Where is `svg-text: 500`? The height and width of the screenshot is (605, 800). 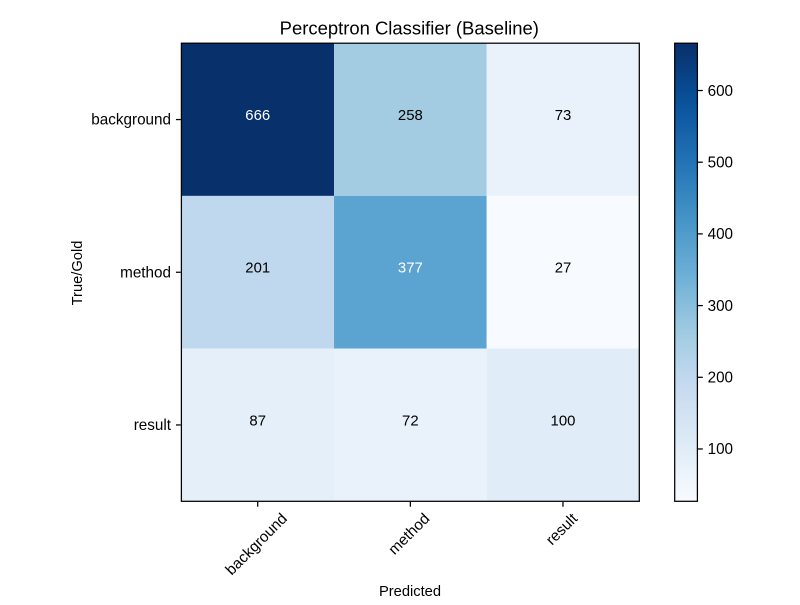
svg-text: 500 is located at coordinates (720, 162).